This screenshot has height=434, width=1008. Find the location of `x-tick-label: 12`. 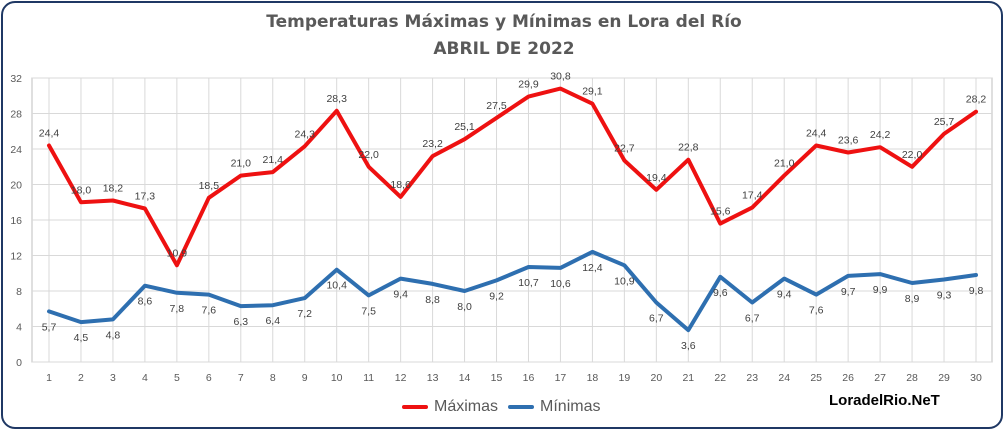

x-tick-label: 12 is located at coordinates (401, 378).